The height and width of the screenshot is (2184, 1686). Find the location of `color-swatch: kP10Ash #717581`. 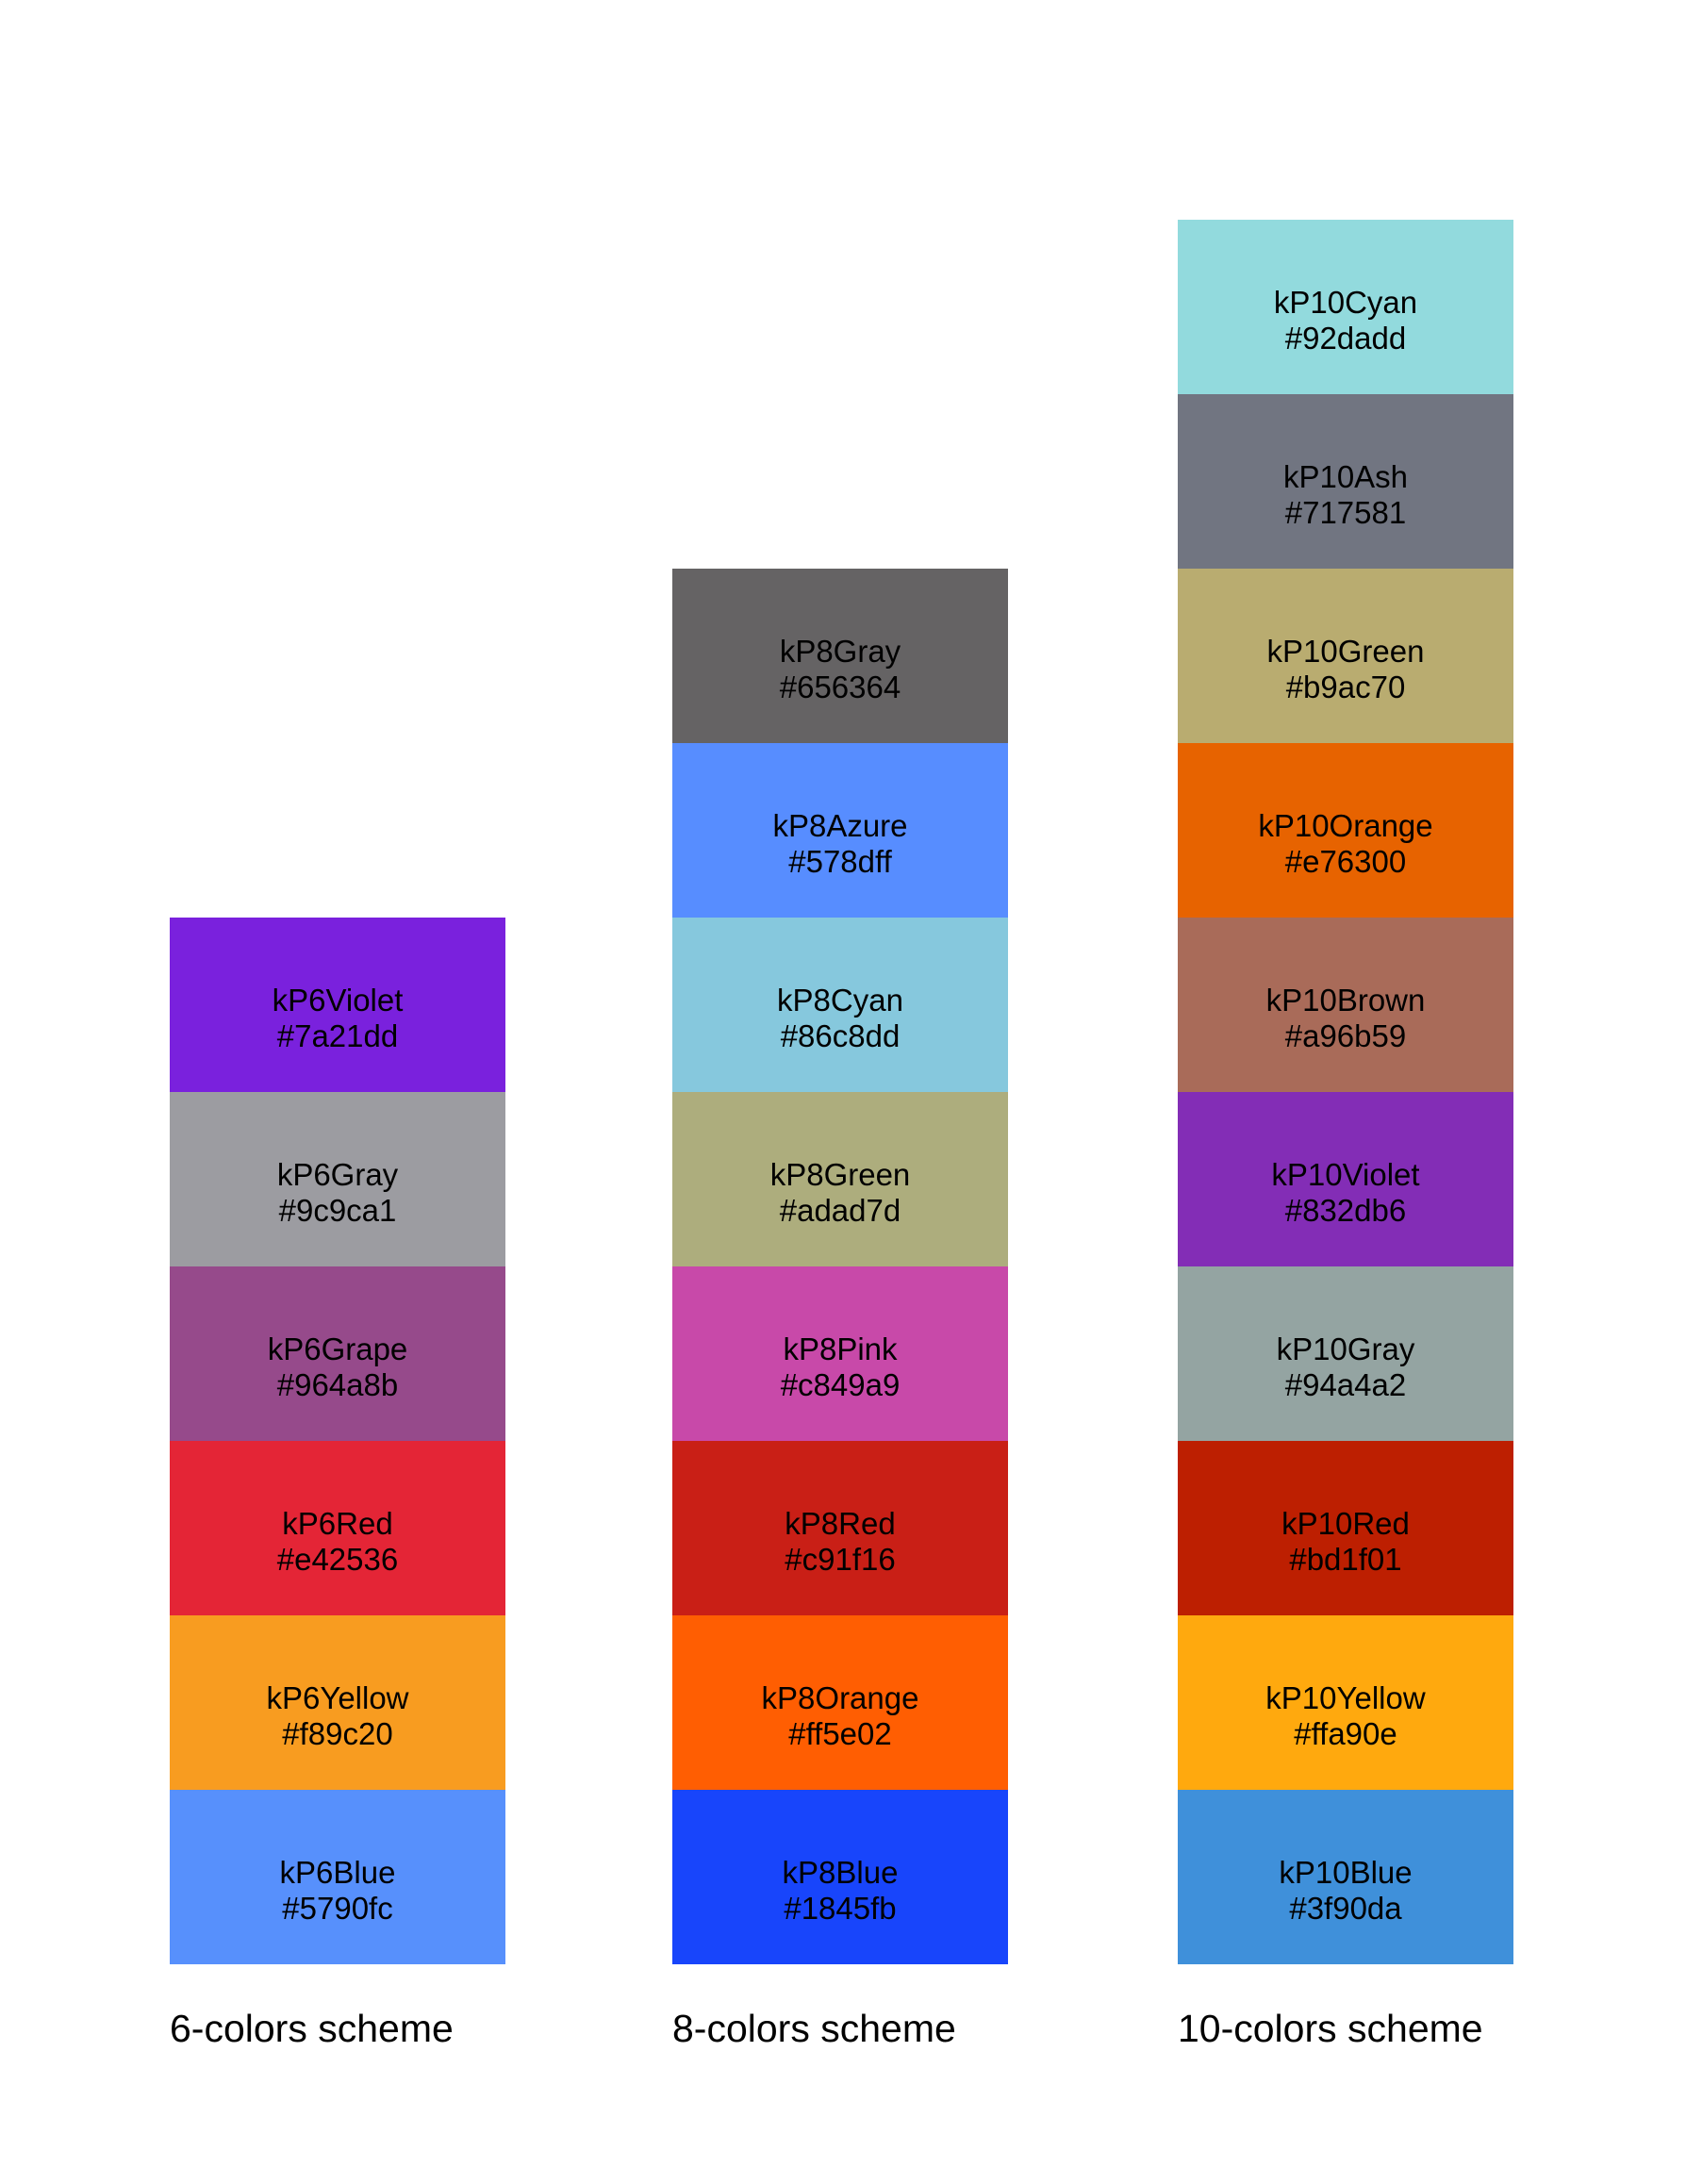

color-swatch: kP10Ash #717581 is located at coordinates (1345, 481).